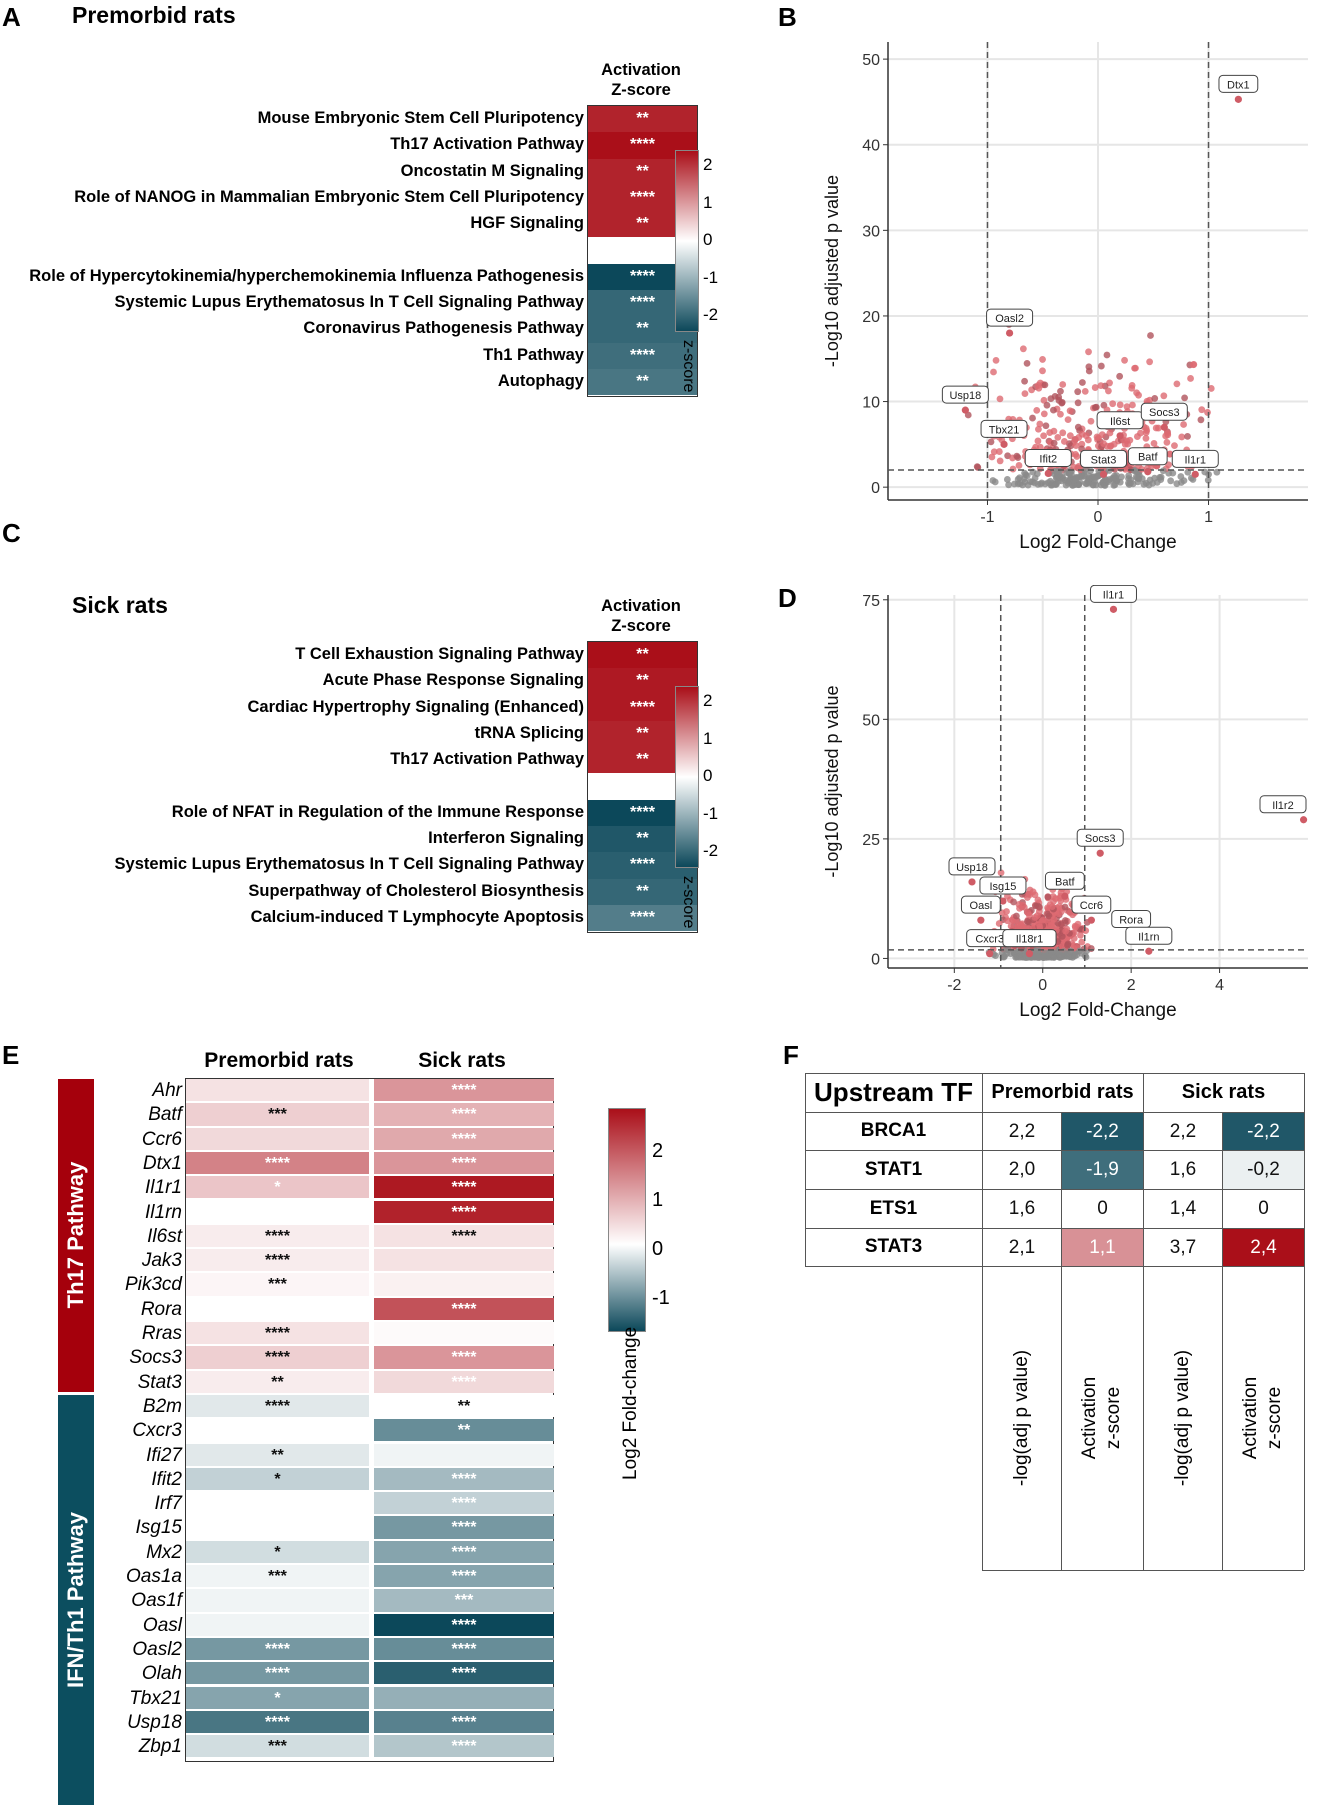  I want to click on gene-label: Usp18, so click(972, 868).